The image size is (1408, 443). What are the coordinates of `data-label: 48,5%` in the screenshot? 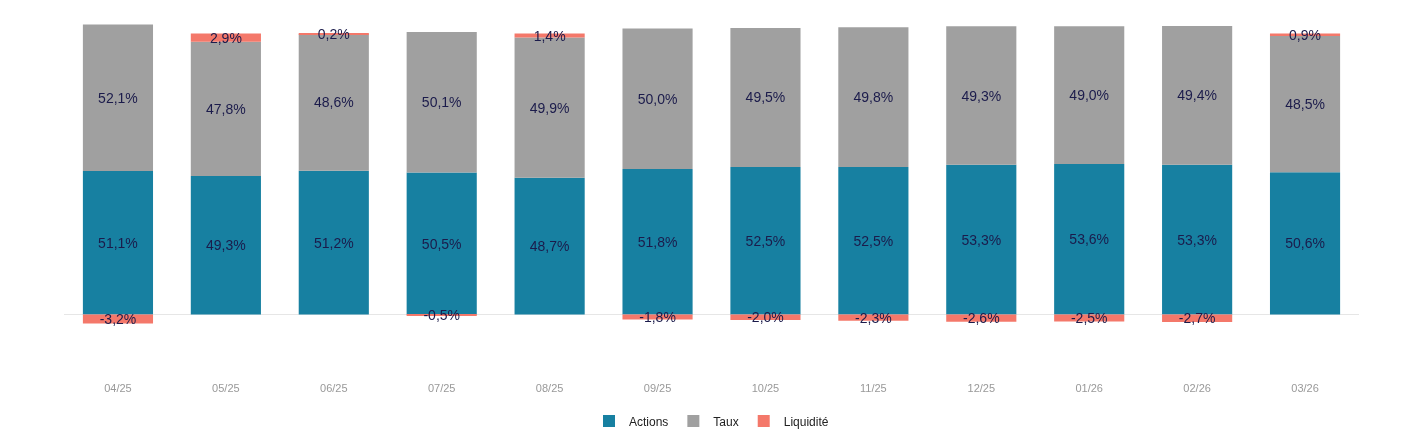 It's located at (1305, 104).